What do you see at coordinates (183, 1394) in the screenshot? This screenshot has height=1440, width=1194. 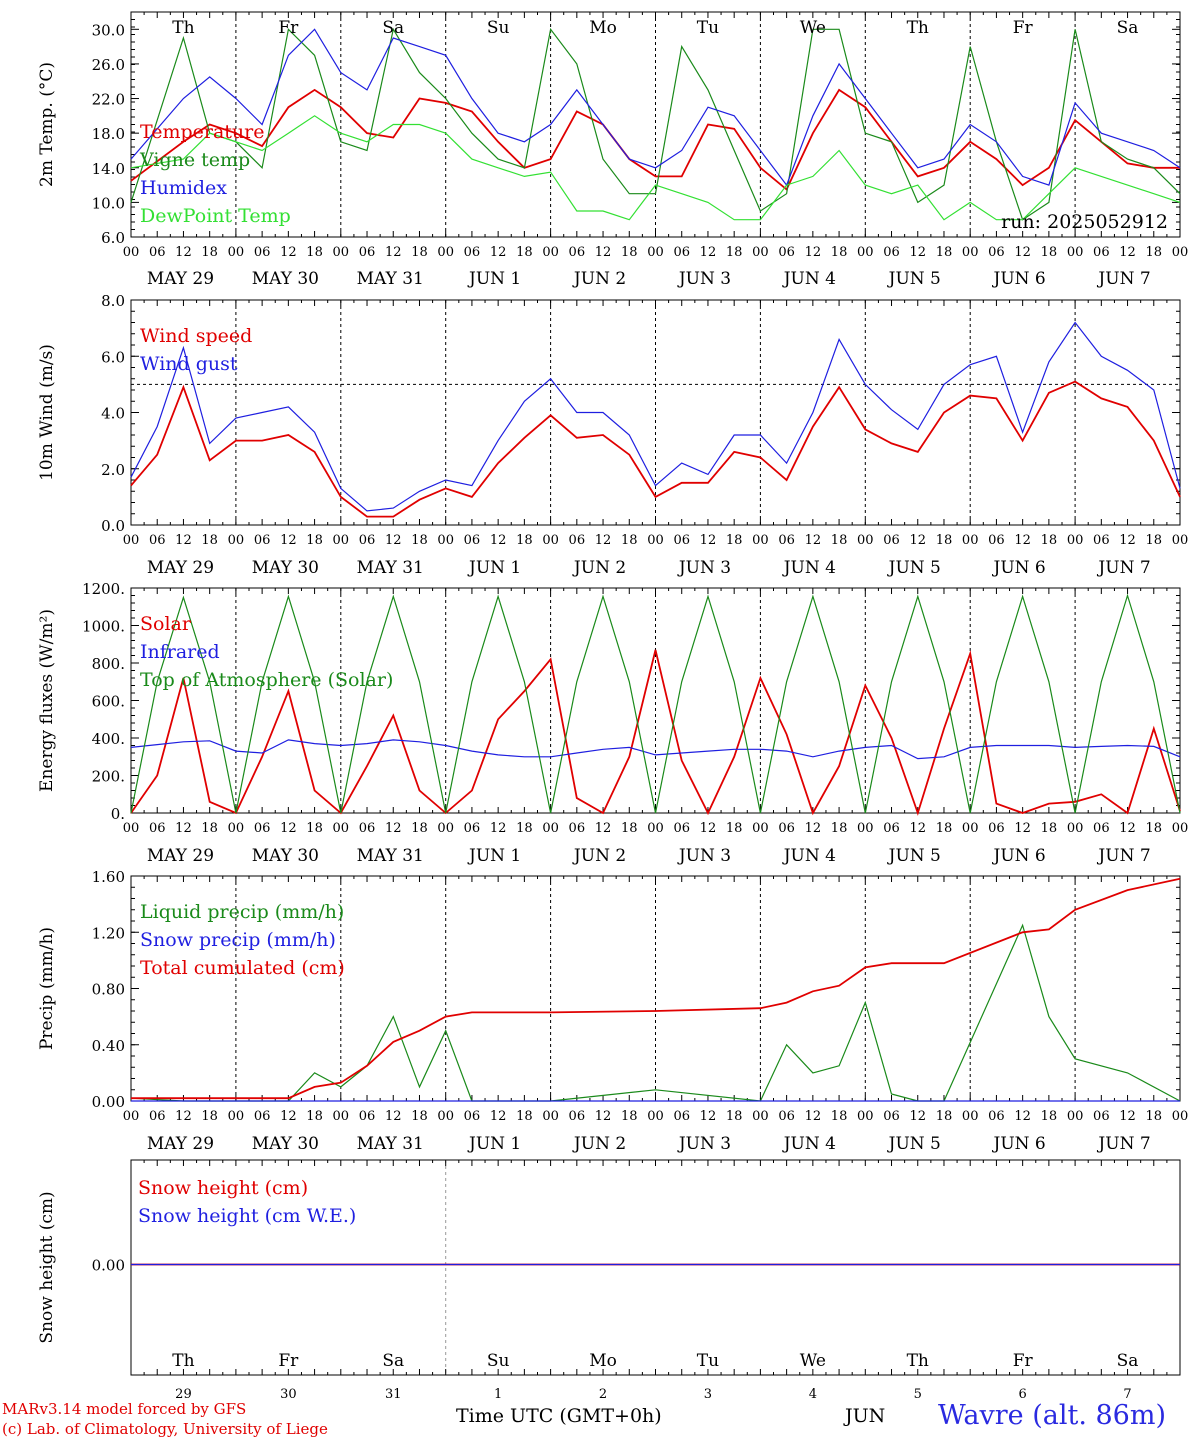 I see `day-number-label: 29` at bounding box center [183, 1394].